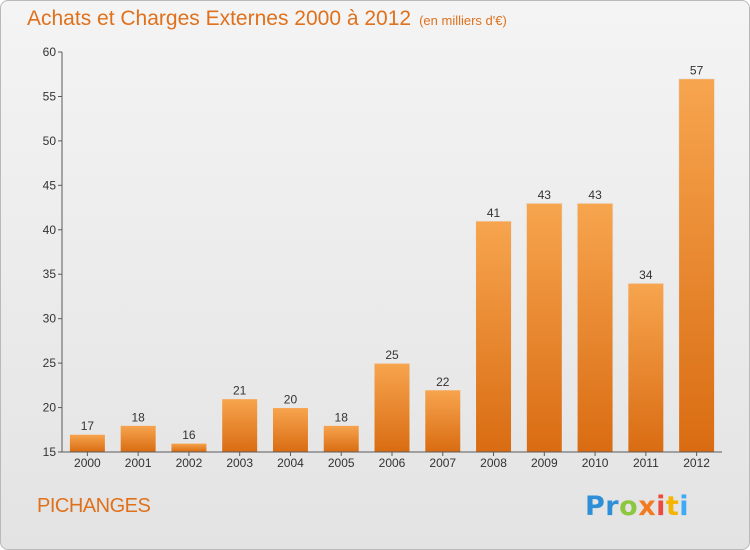 This screenshot has width=750, height=550. What do you see at coordinates (189, 435) in the screenshot?
I see `bar-value-label: 16` at bounding box center [189, 435].